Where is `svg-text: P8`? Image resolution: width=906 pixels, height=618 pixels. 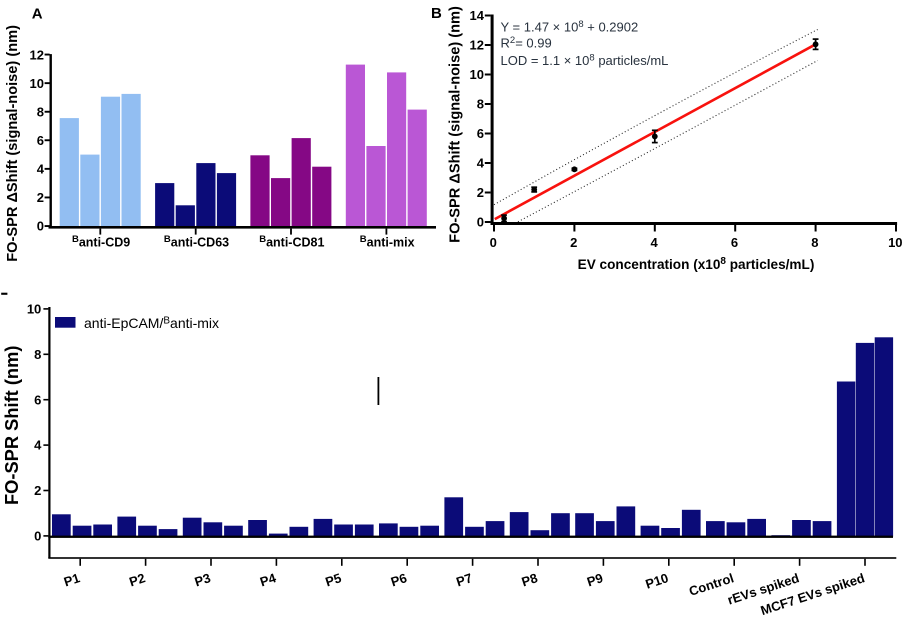
svg-text: P8 is located at coordinates (530, 579).